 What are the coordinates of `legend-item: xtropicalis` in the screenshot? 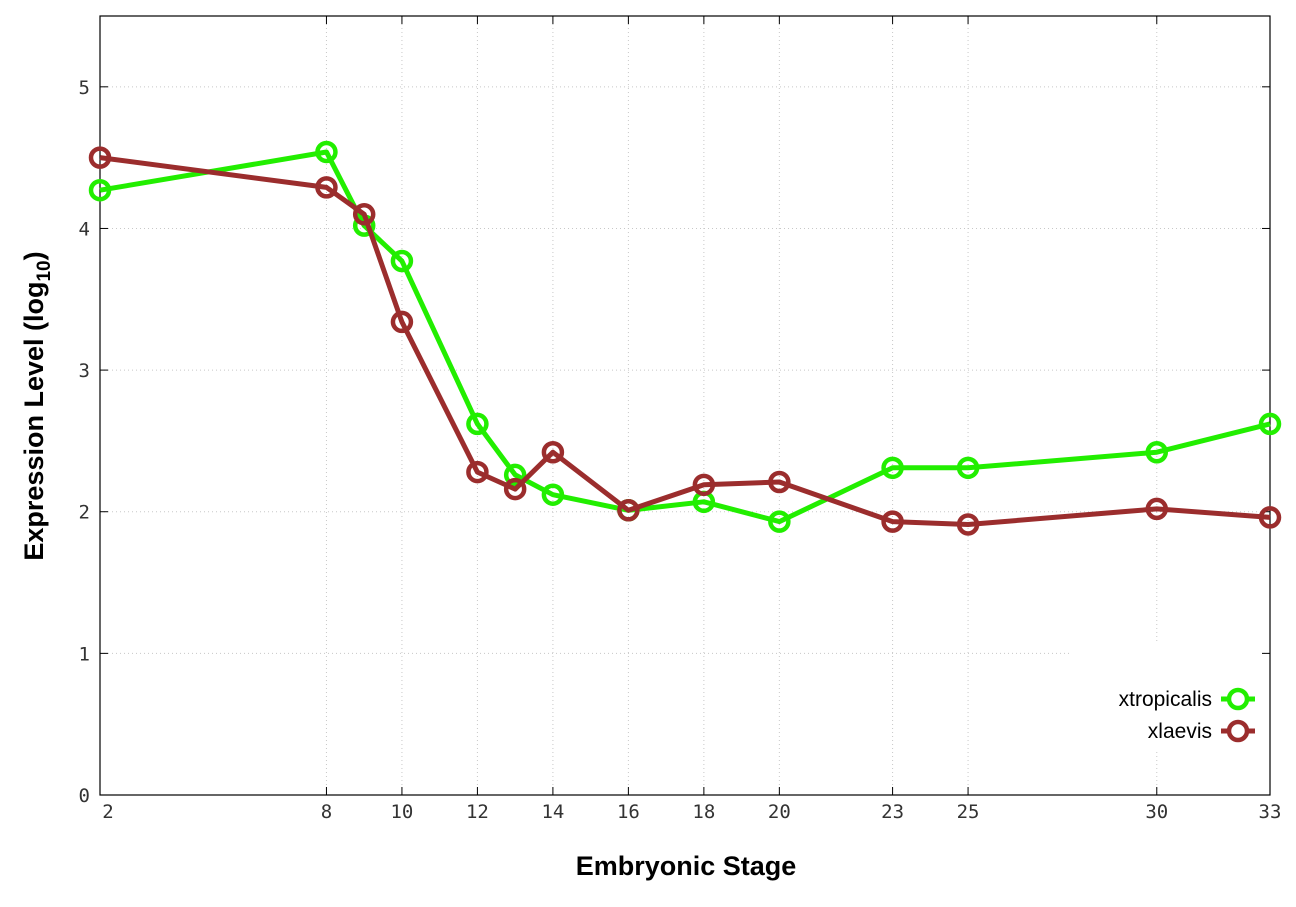 It's located at (1187, 699).